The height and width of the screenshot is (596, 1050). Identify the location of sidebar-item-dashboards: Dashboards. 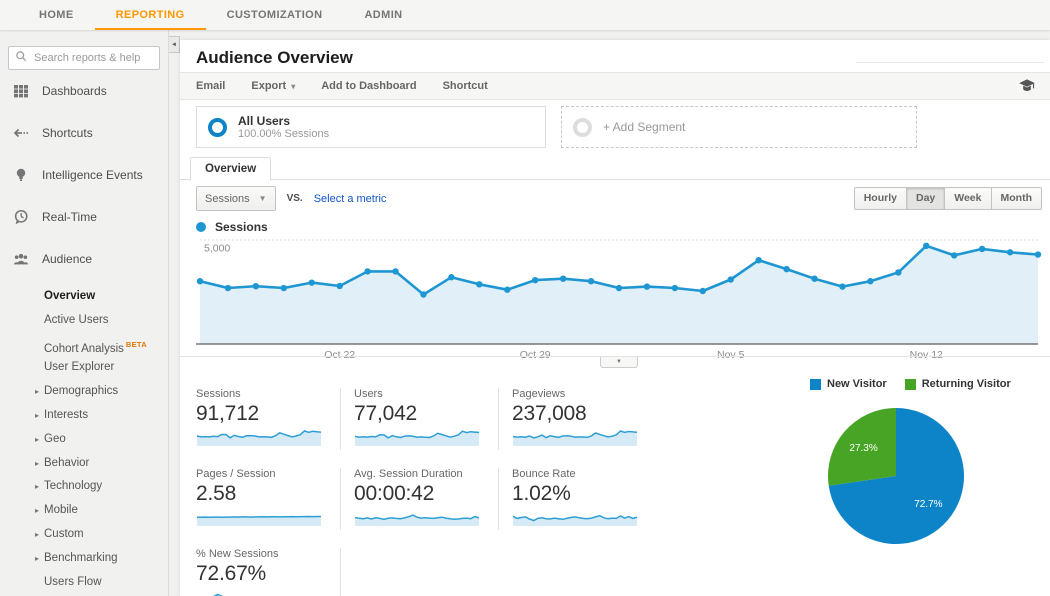
(84, 91).